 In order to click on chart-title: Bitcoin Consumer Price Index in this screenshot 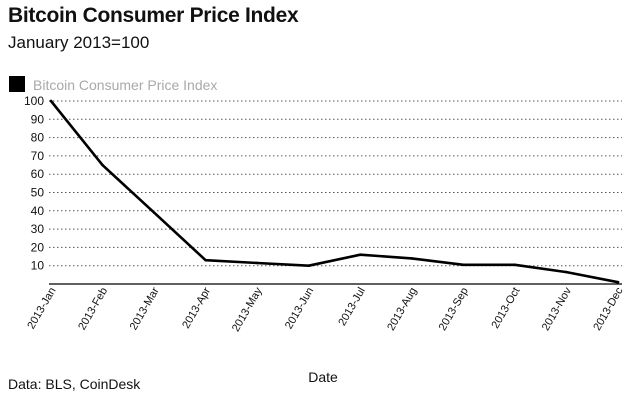, I will do `click(153, 15)`.